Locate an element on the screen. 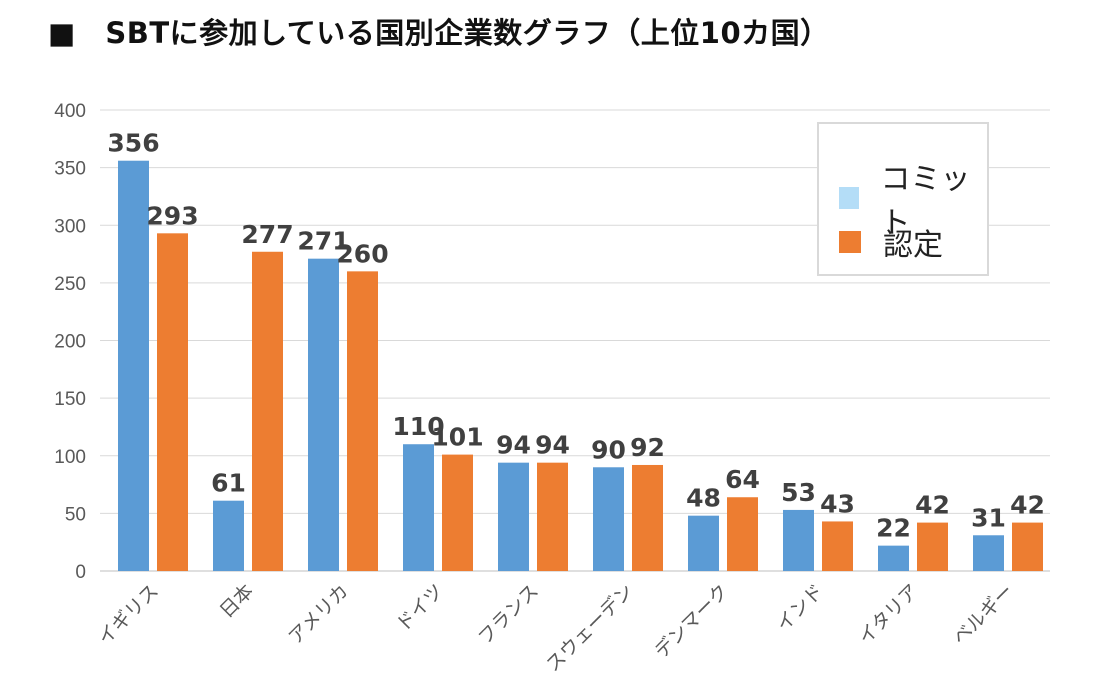 The height and width of the screenshot is (682, 1117). y-tick-label: 350 is located at coordinates (70, 169).